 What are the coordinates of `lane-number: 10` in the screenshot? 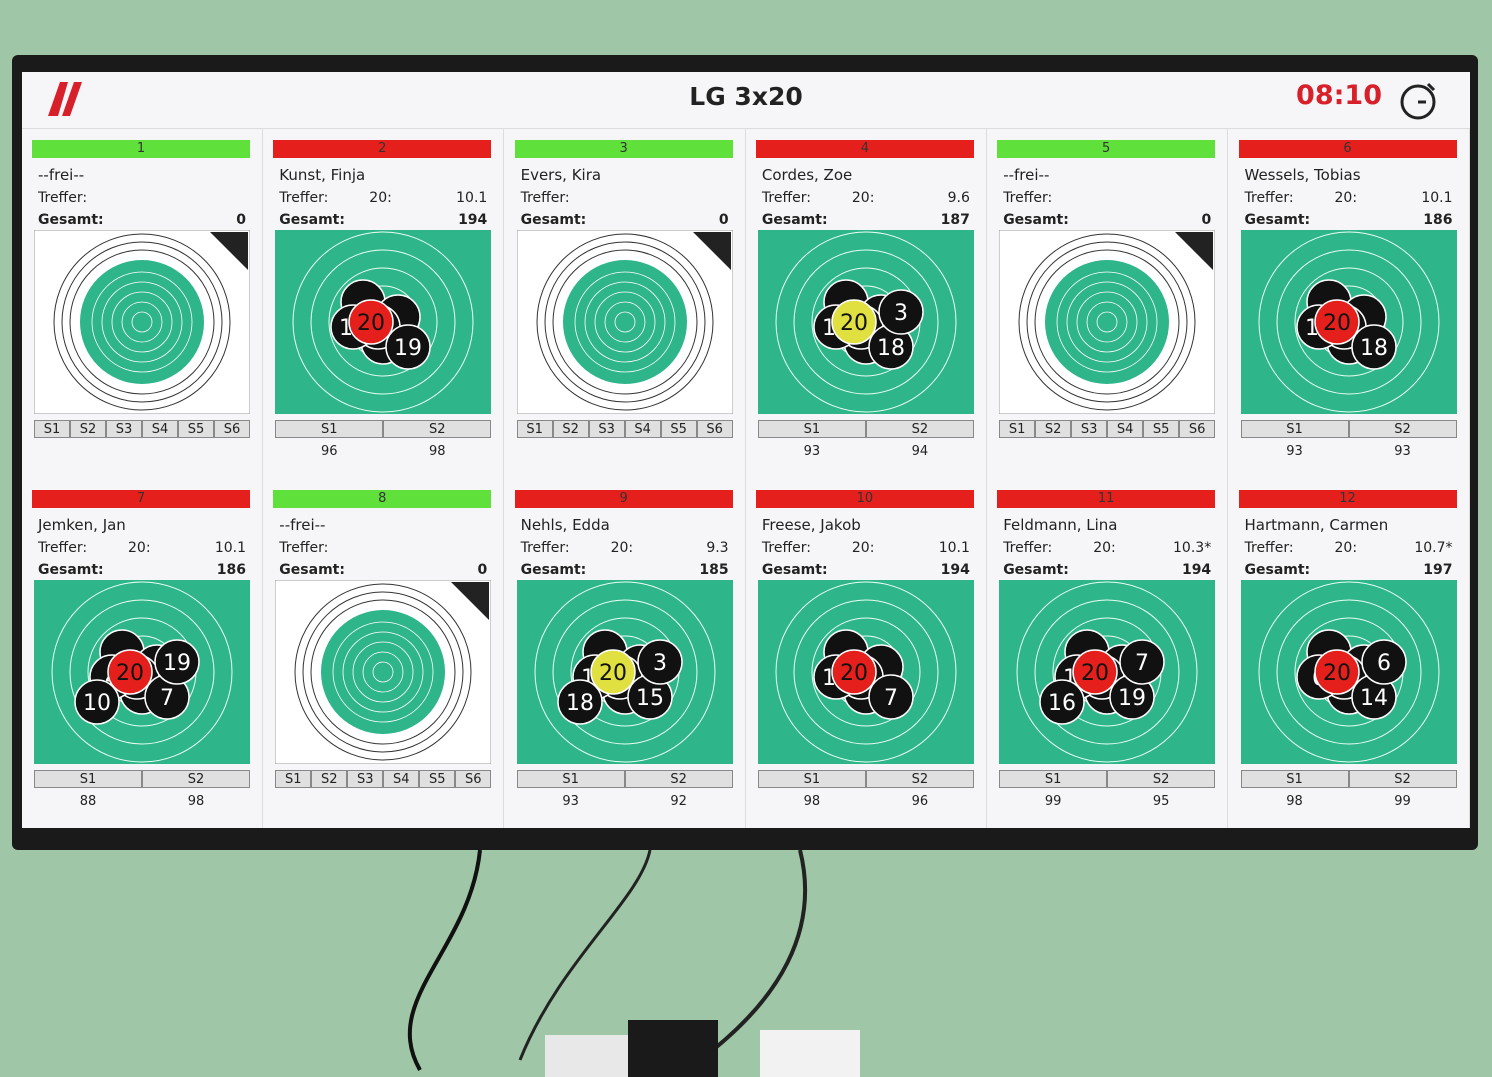 It's located at (864, 499).